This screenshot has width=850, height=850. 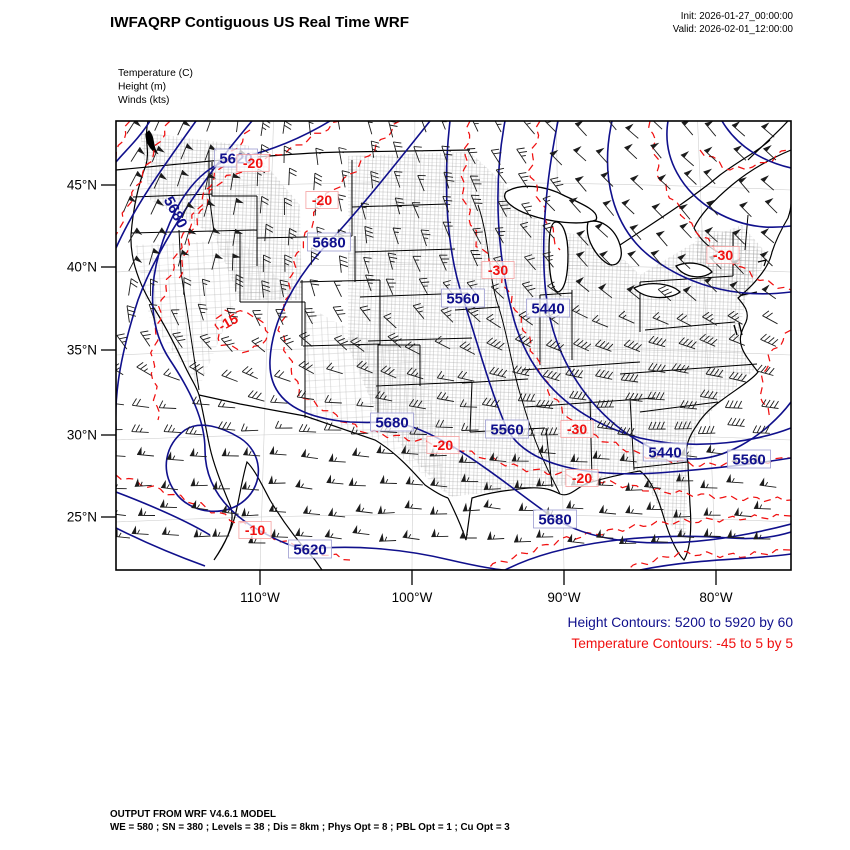 What do you see at coordinates (664, 501) in the screenshot?
I see `county-texture-region` at bounding box center [664, 501].